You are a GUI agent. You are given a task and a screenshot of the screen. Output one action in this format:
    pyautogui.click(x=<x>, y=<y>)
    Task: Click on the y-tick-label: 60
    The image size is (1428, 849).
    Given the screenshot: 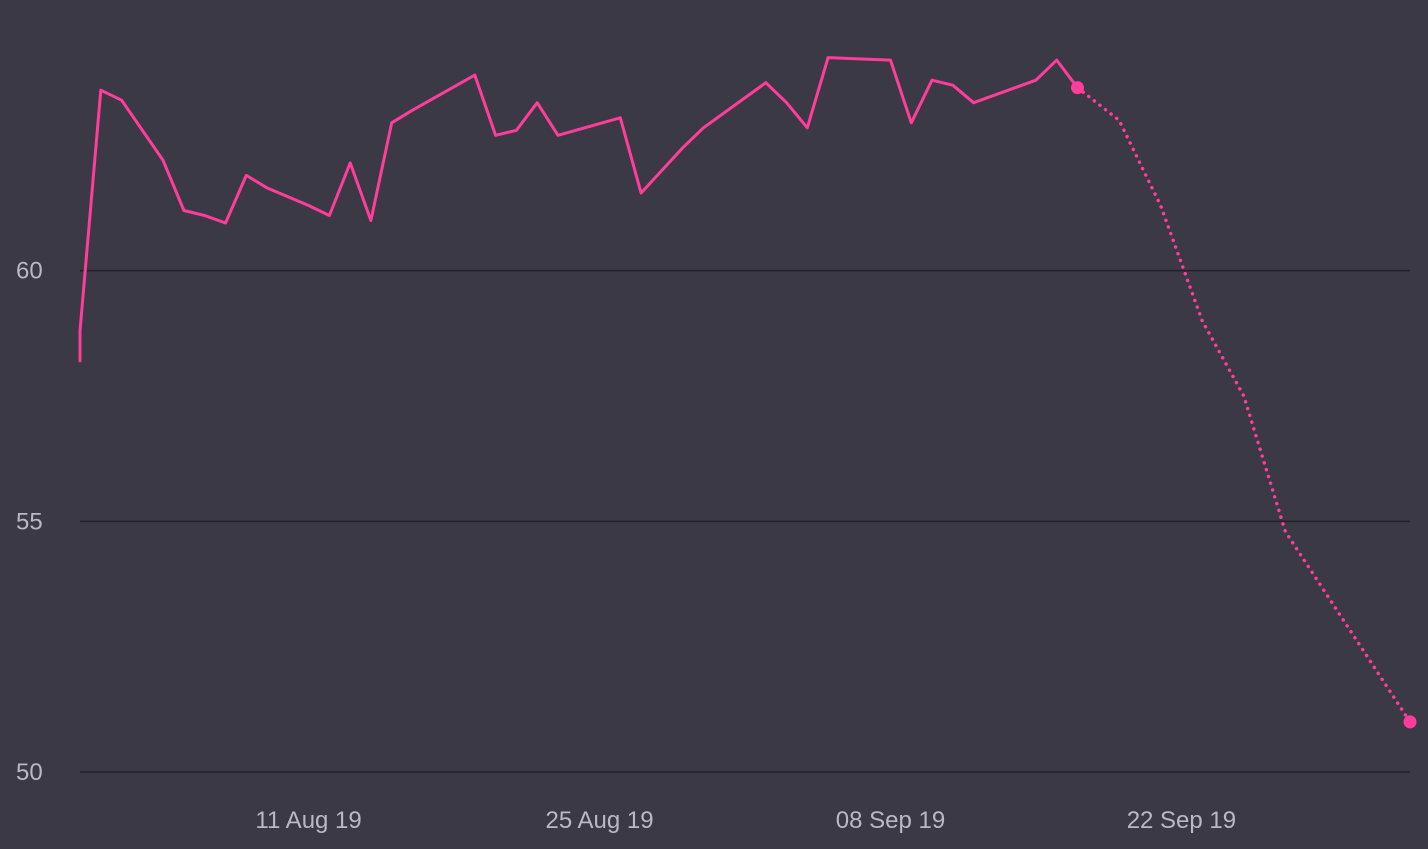 What is the action you would take?
    pyautogui.click(x=29, y=271)
    